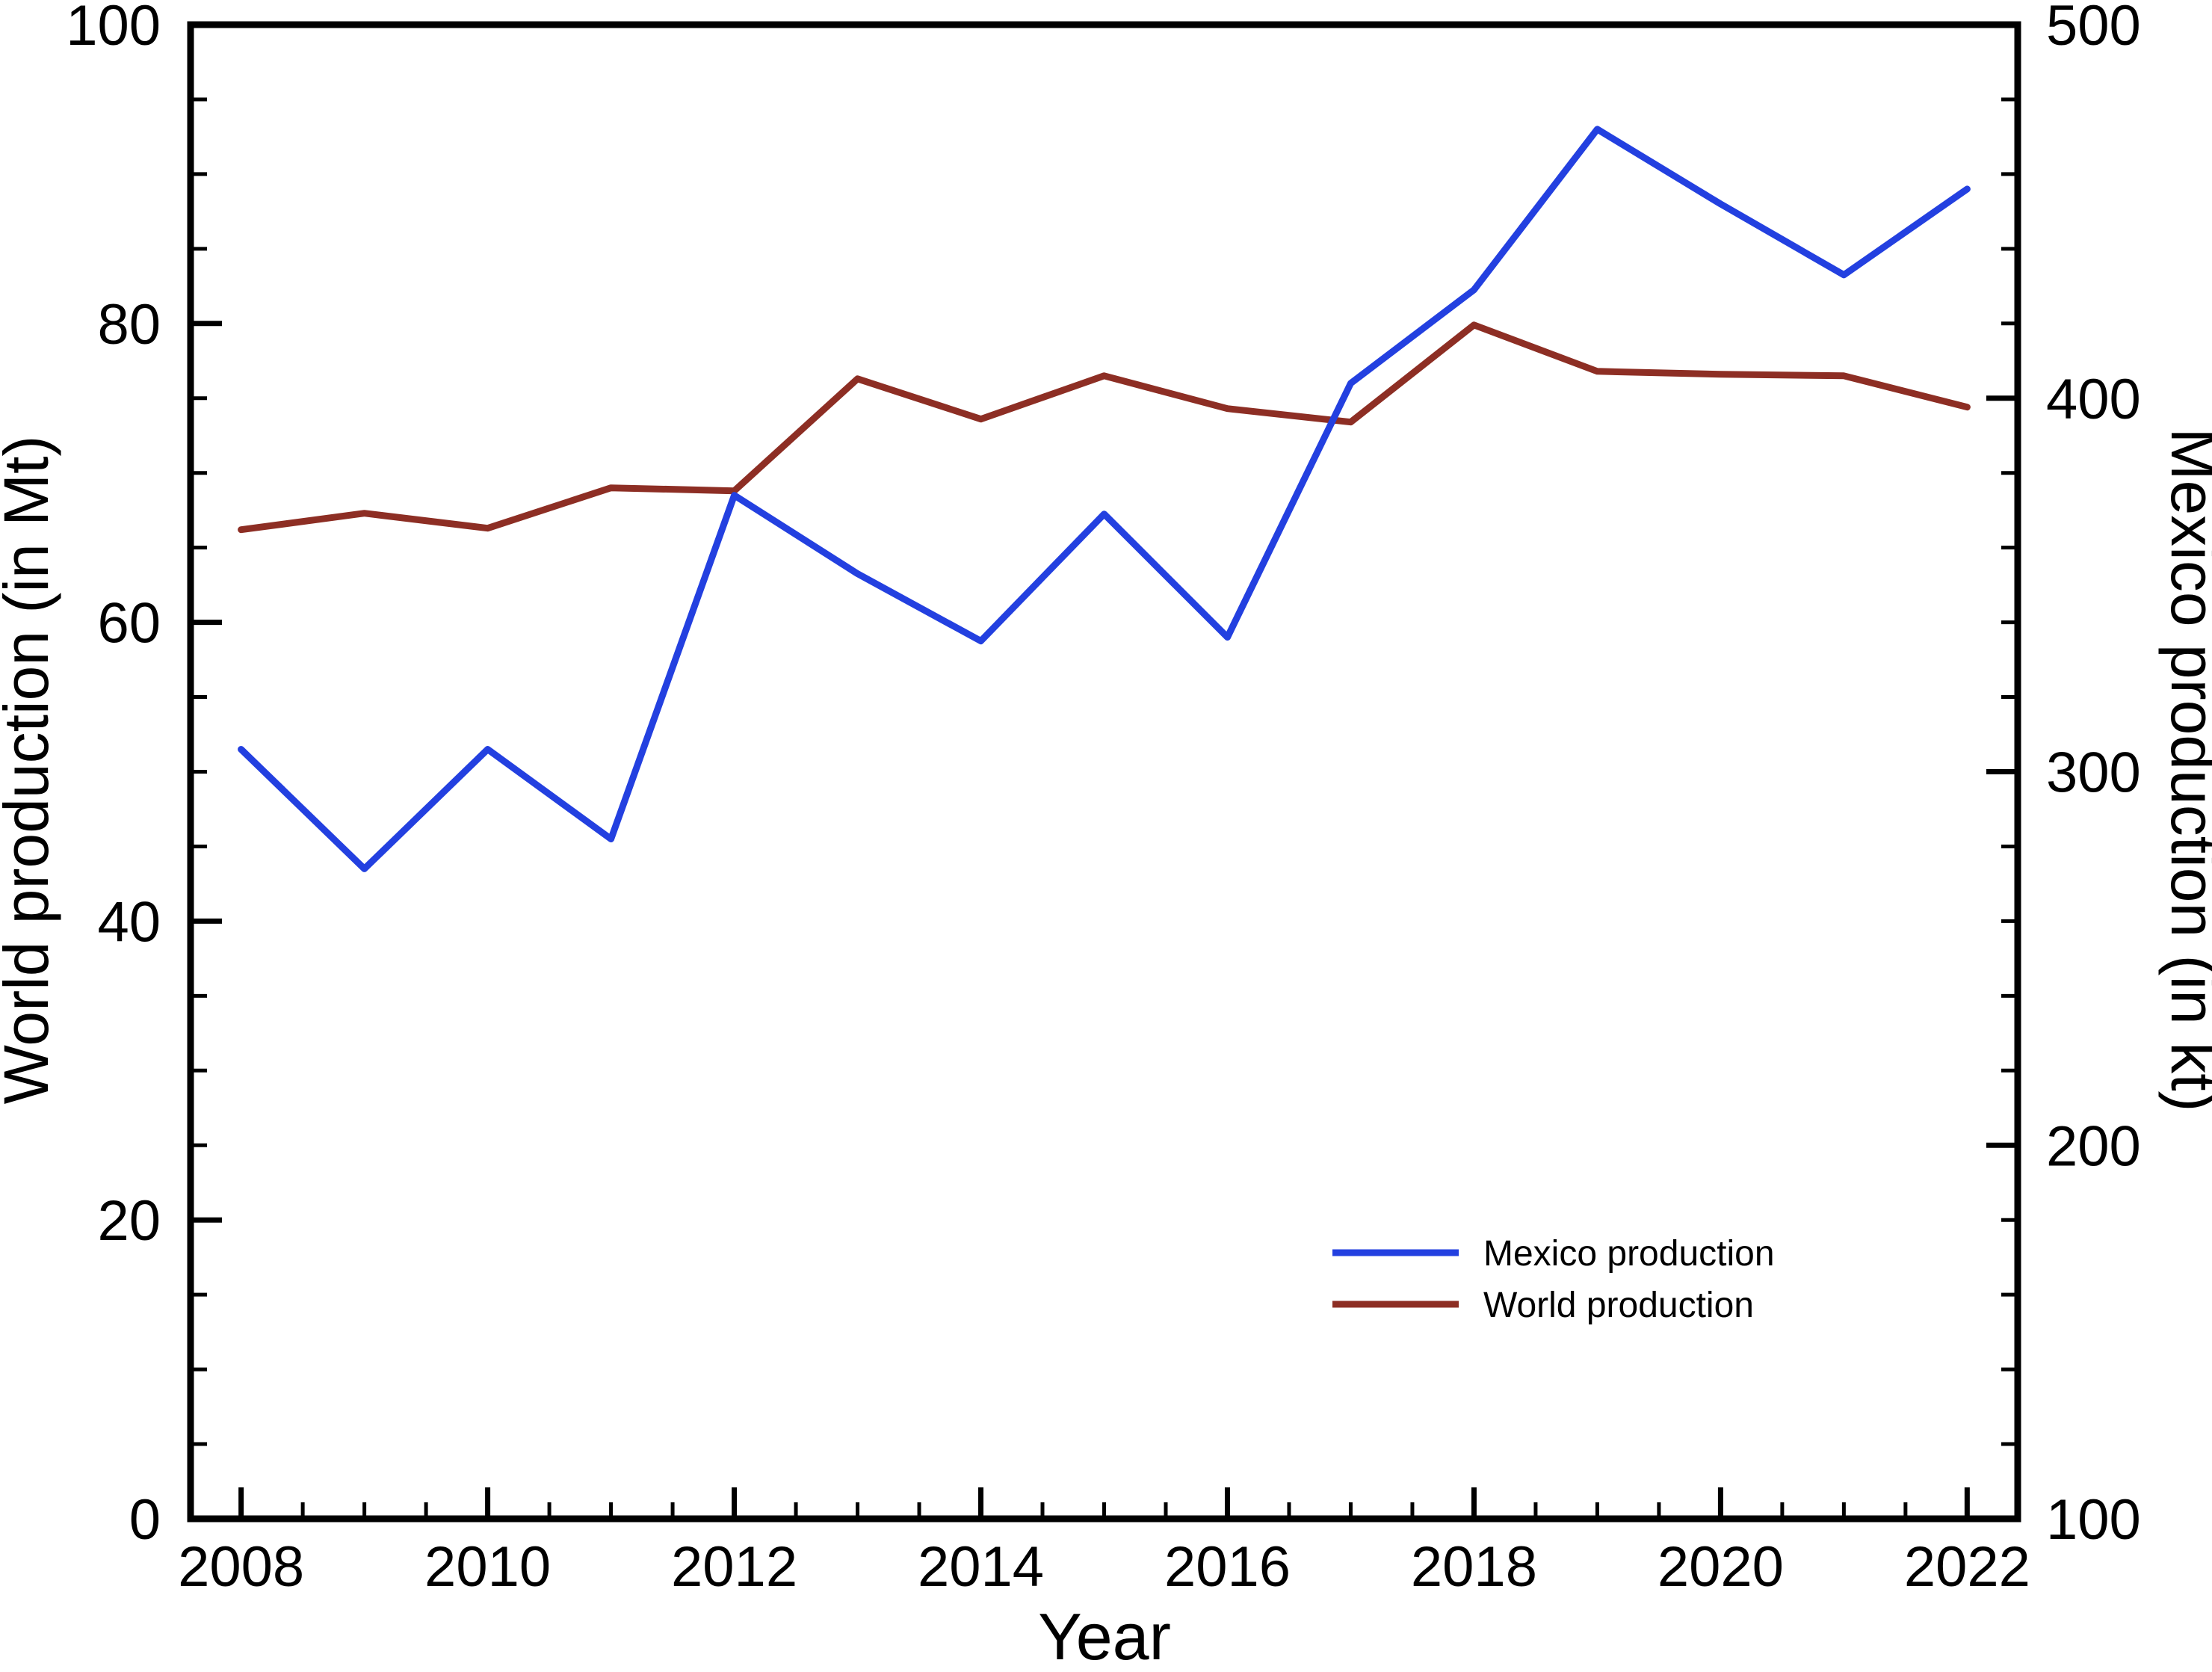  Describe the element at coordinates (129, 922) in the screenshot. I see `left-tick-label: 40` at that location.